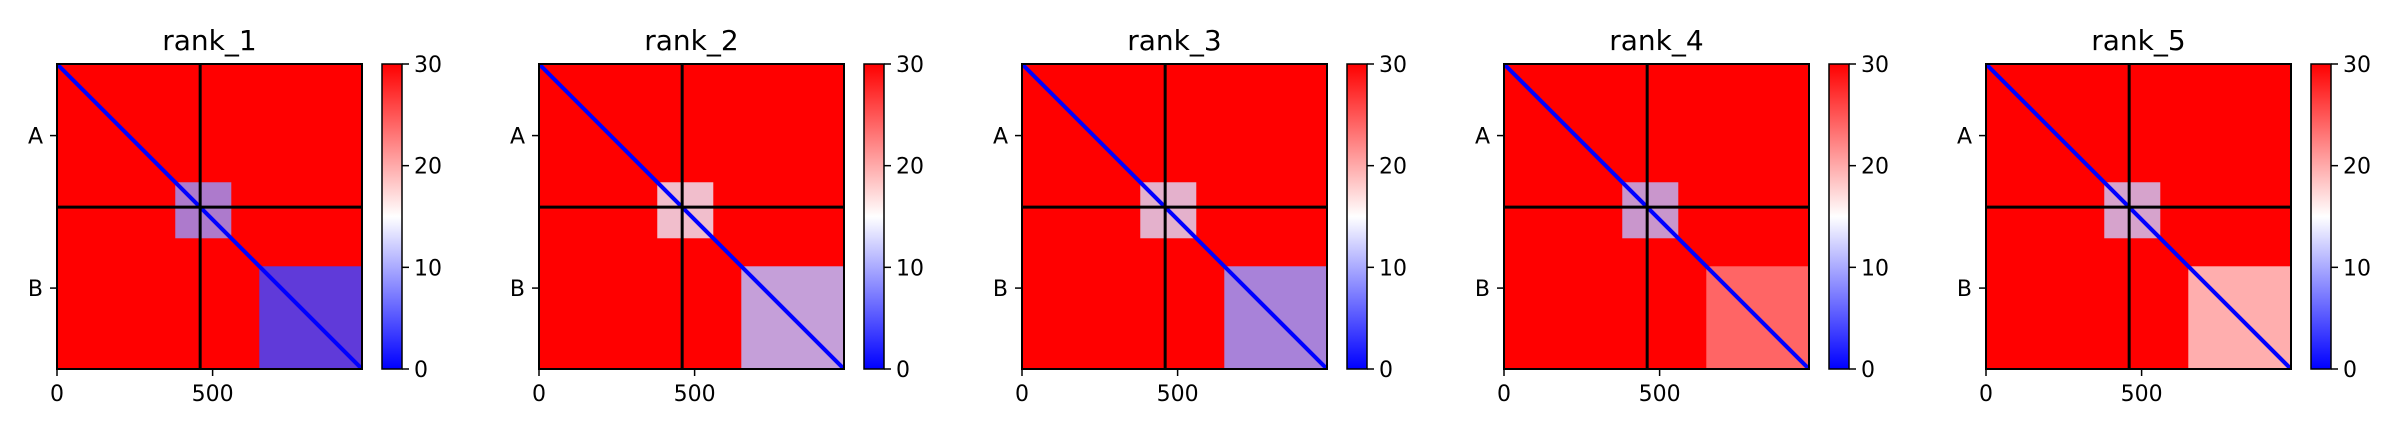 This screenshot has height=438, width=2401. What do you see at coordinates (2138, 40) in the screenshot?
I see `panel-title: rank_5` at bounding box center [2138, 40].